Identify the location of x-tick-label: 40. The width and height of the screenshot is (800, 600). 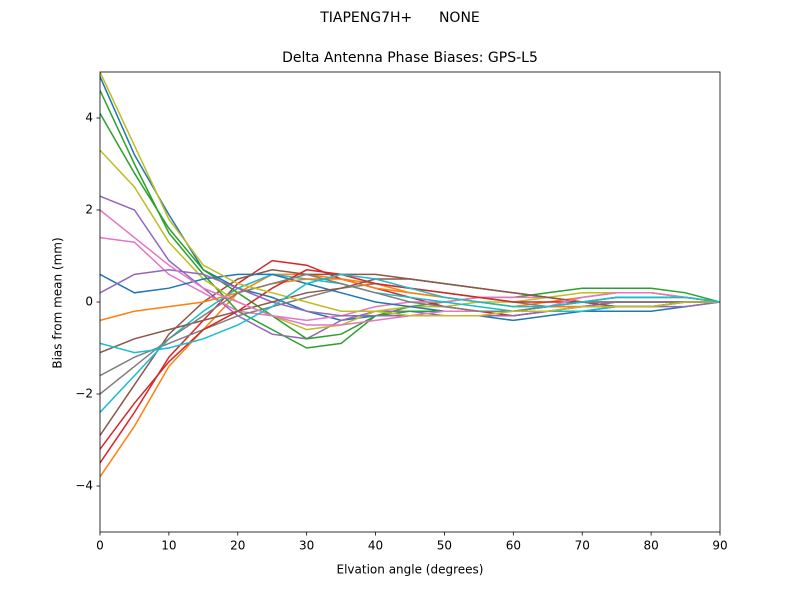
(375, 546).